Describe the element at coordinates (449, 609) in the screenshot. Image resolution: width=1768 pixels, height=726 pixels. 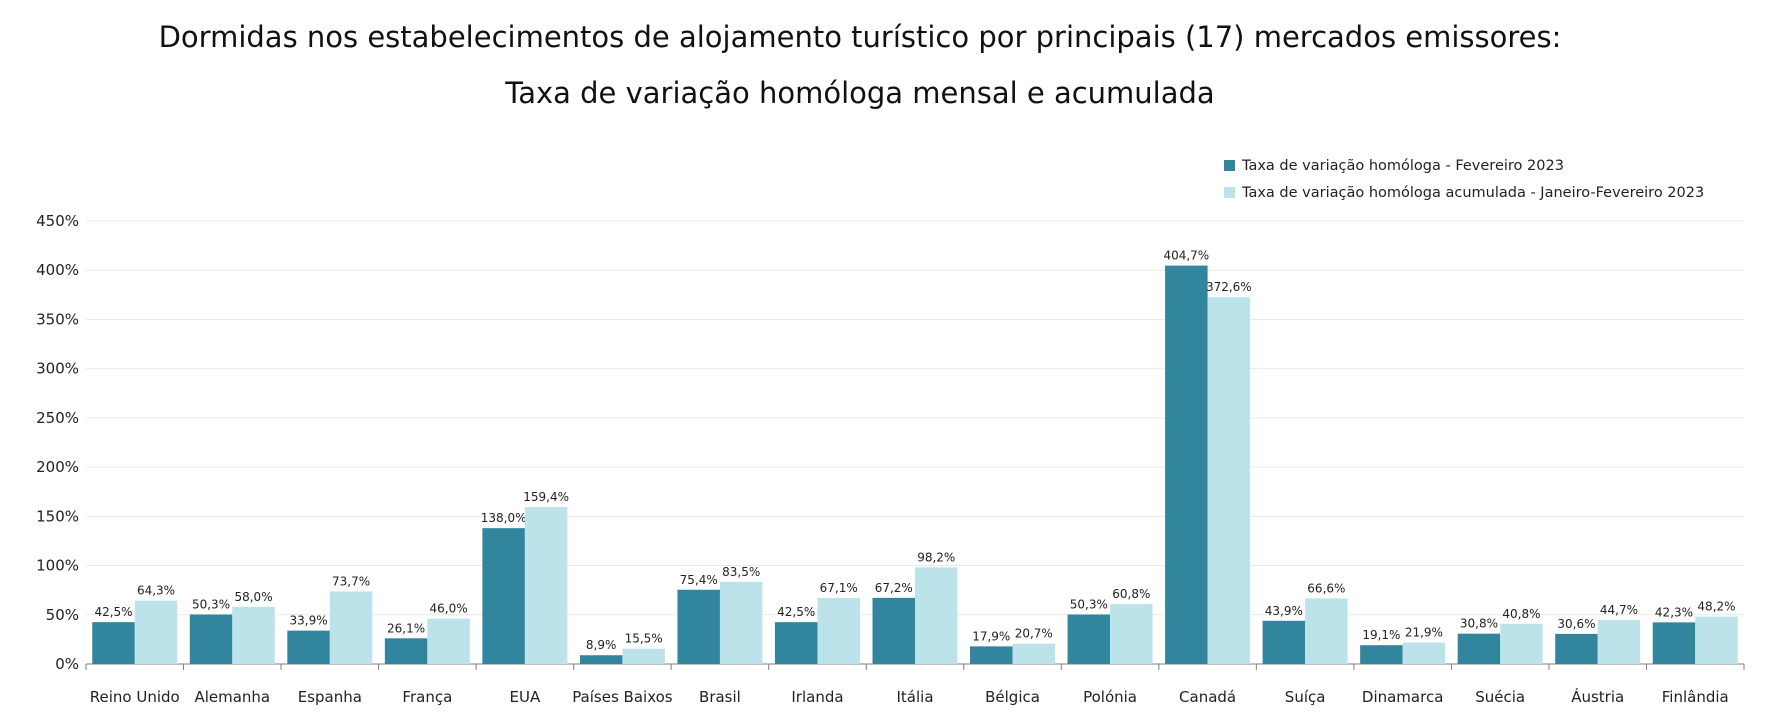
I see `data-label-series-2: 46,0%` at that location.